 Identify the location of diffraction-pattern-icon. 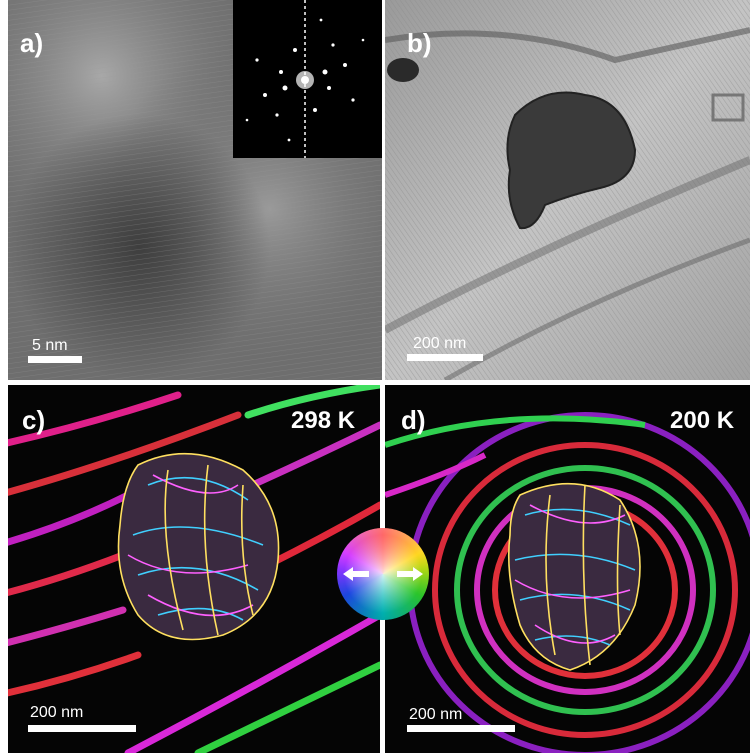
(305, 79).